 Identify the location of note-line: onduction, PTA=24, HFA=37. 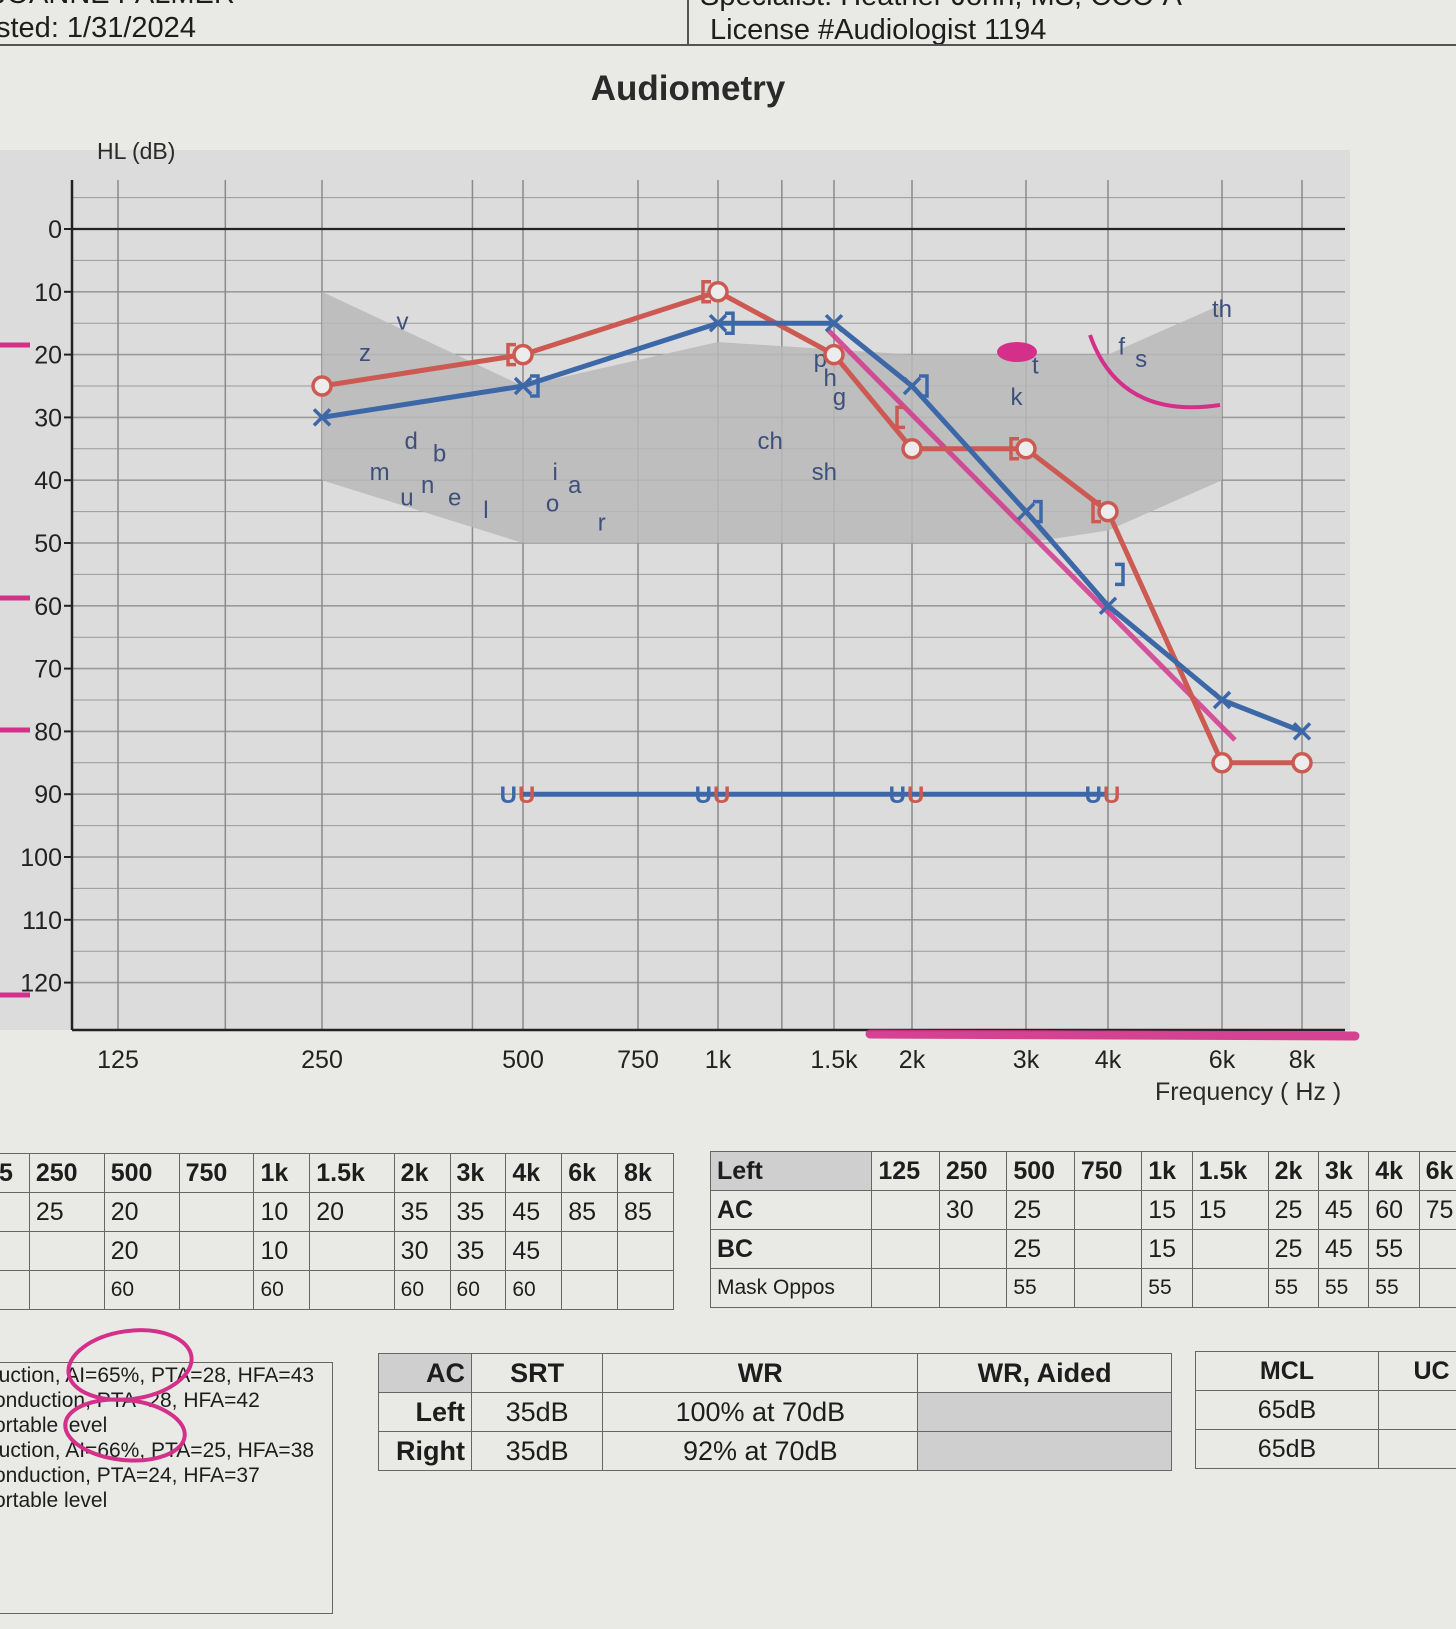
(130, 1475).